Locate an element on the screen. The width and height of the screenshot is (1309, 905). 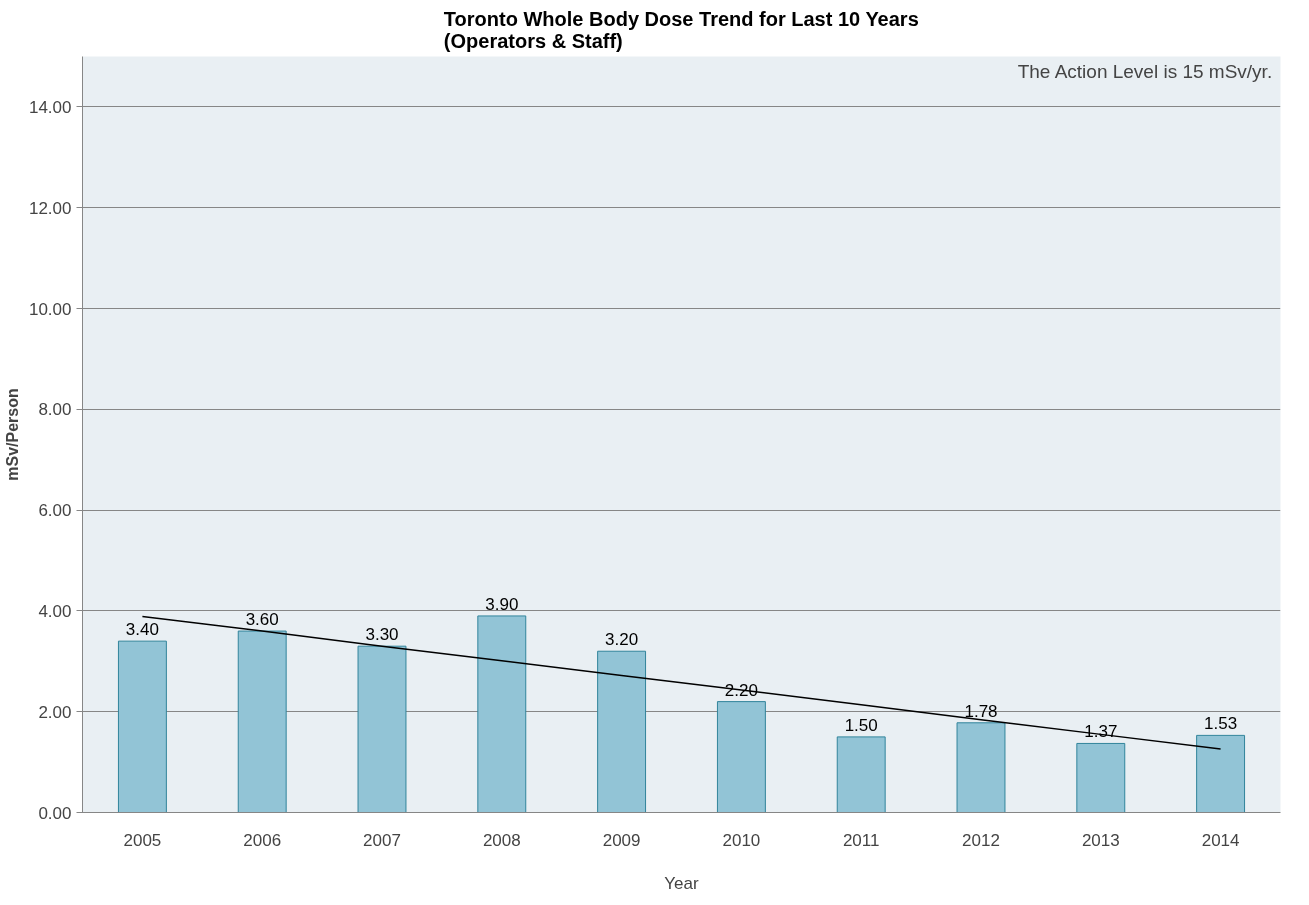
x-axis-title: Year is located at coordinates (682, 883).